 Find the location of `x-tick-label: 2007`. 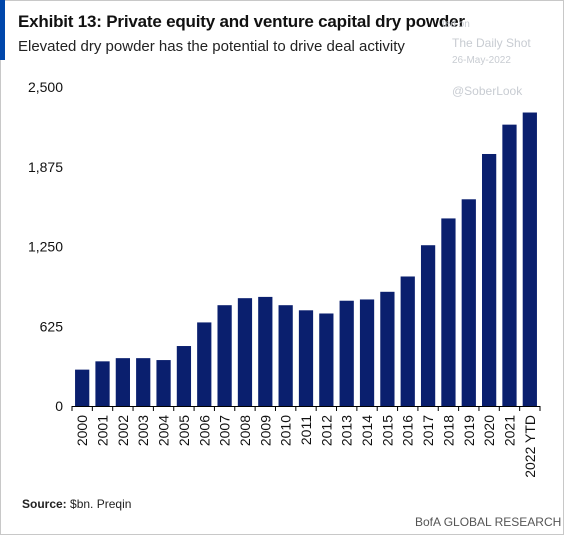

x-tick-label: 2007 is located at coordinates (225, 430).